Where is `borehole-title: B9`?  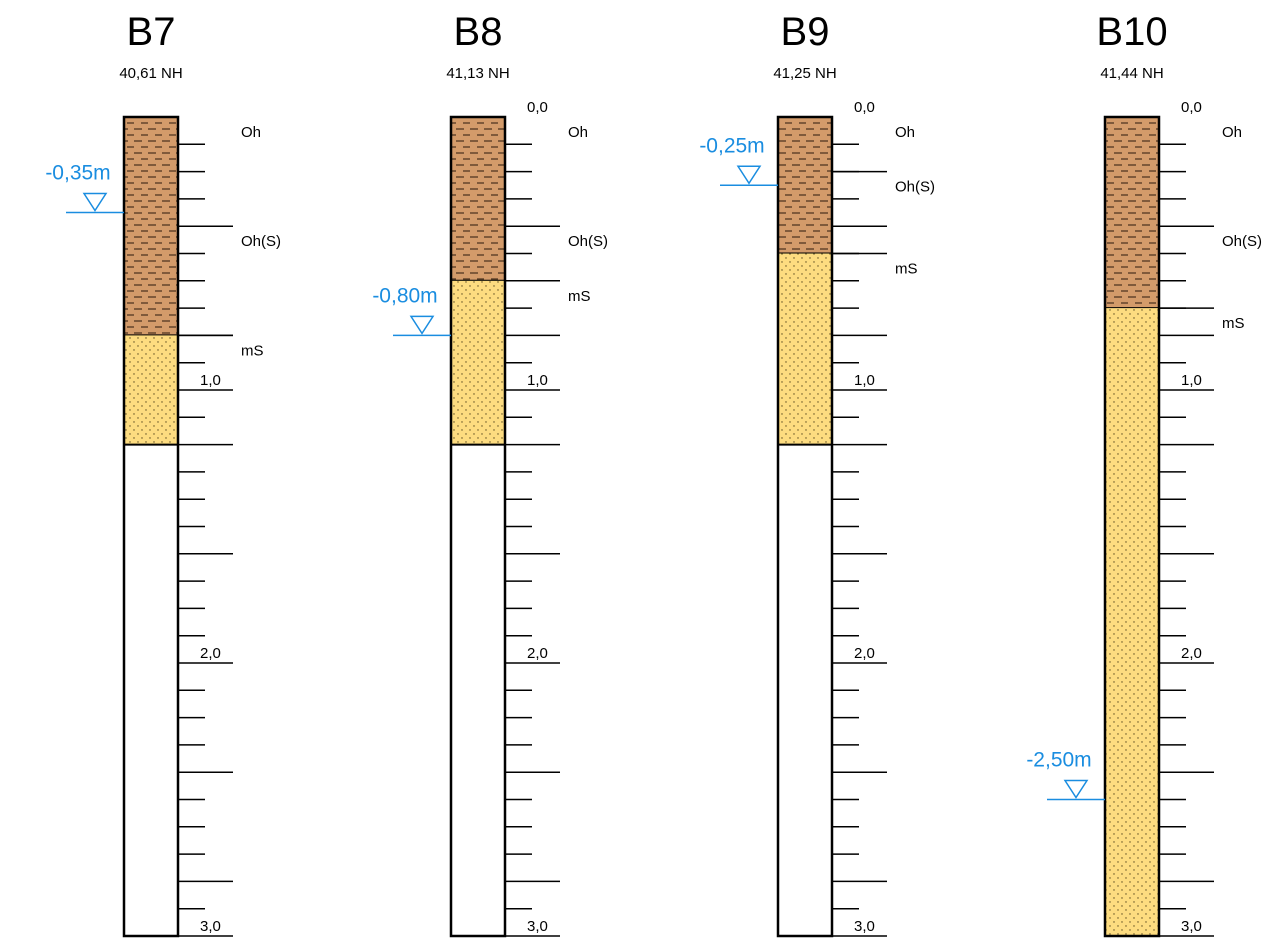
borehole-title: B9 is located at coordinates (805, 32).